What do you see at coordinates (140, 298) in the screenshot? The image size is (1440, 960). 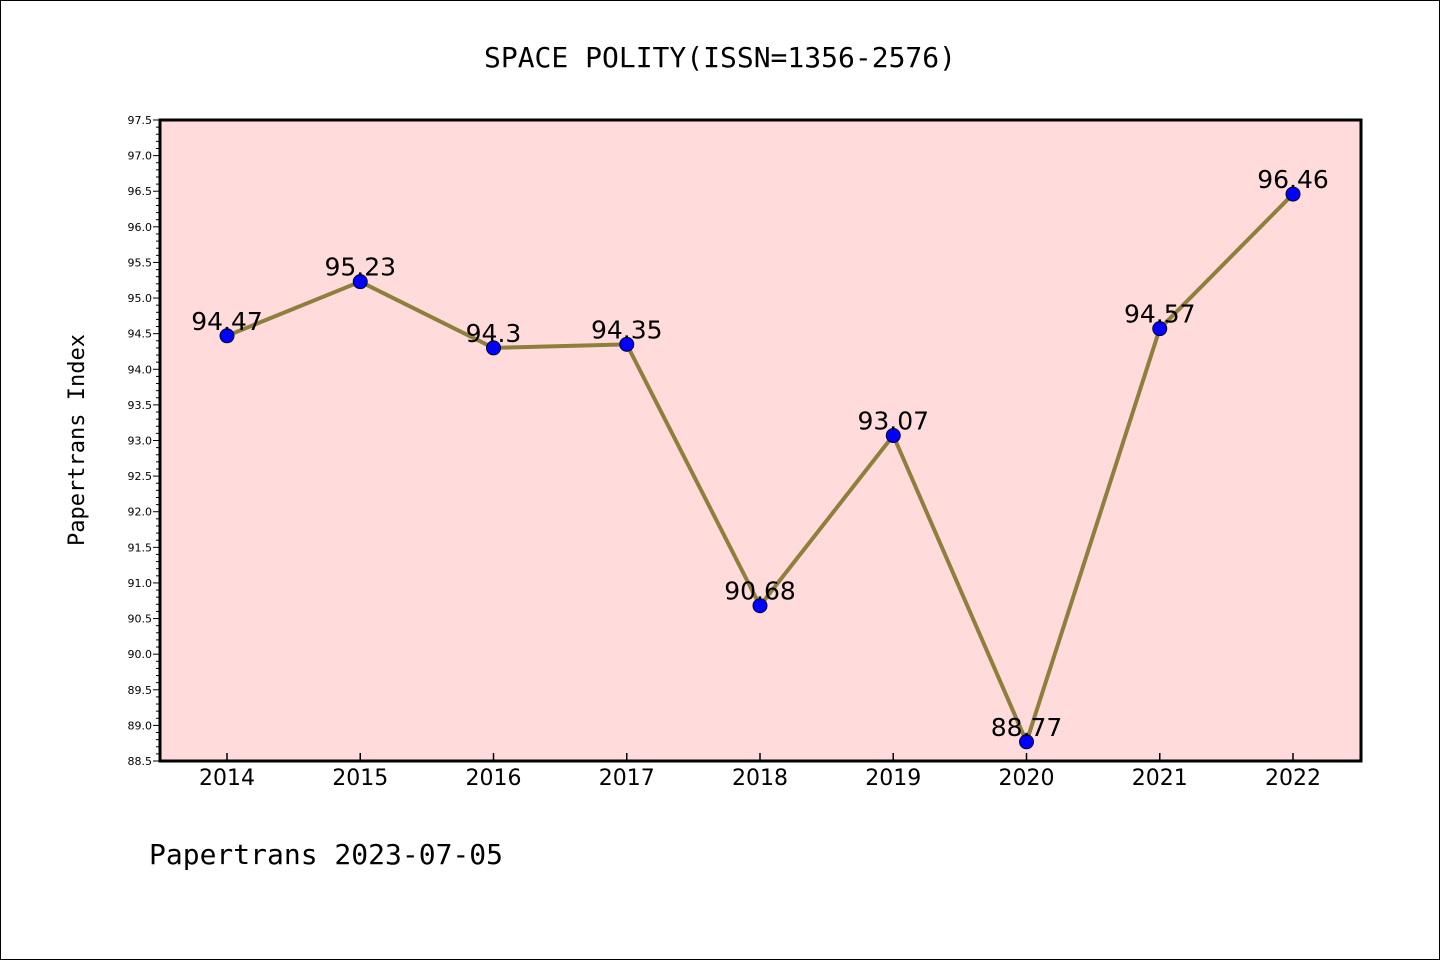 I see `y-tick-label: 95.0` at bounding box center [140, 298].